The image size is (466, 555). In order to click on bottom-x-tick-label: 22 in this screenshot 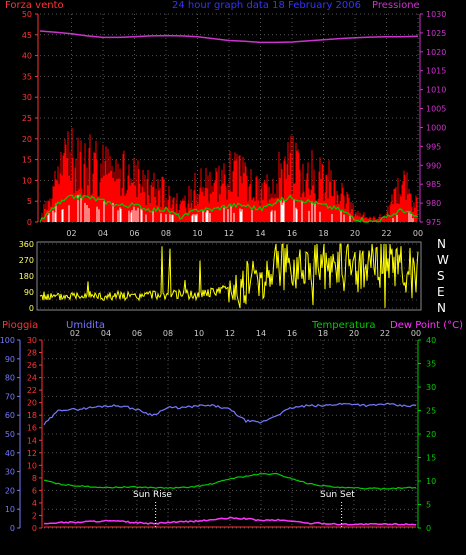, I will do `click(385, 333)`.